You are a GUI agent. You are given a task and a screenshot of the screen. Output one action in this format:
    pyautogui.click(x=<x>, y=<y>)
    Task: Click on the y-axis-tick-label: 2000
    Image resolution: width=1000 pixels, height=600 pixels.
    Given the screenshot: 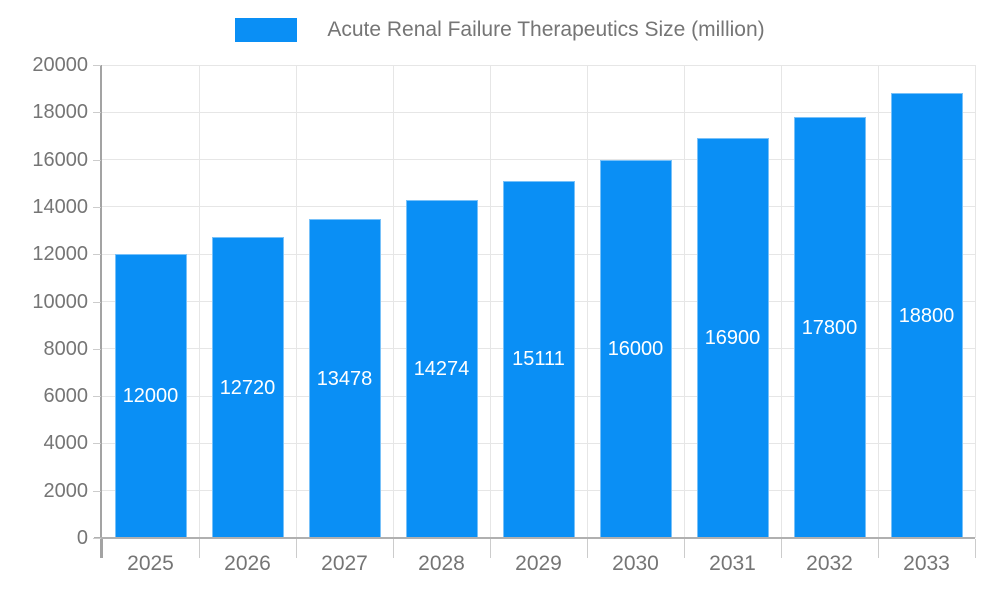 What is the action you would take?
    pyautogui.click(x=66, y=490)
    